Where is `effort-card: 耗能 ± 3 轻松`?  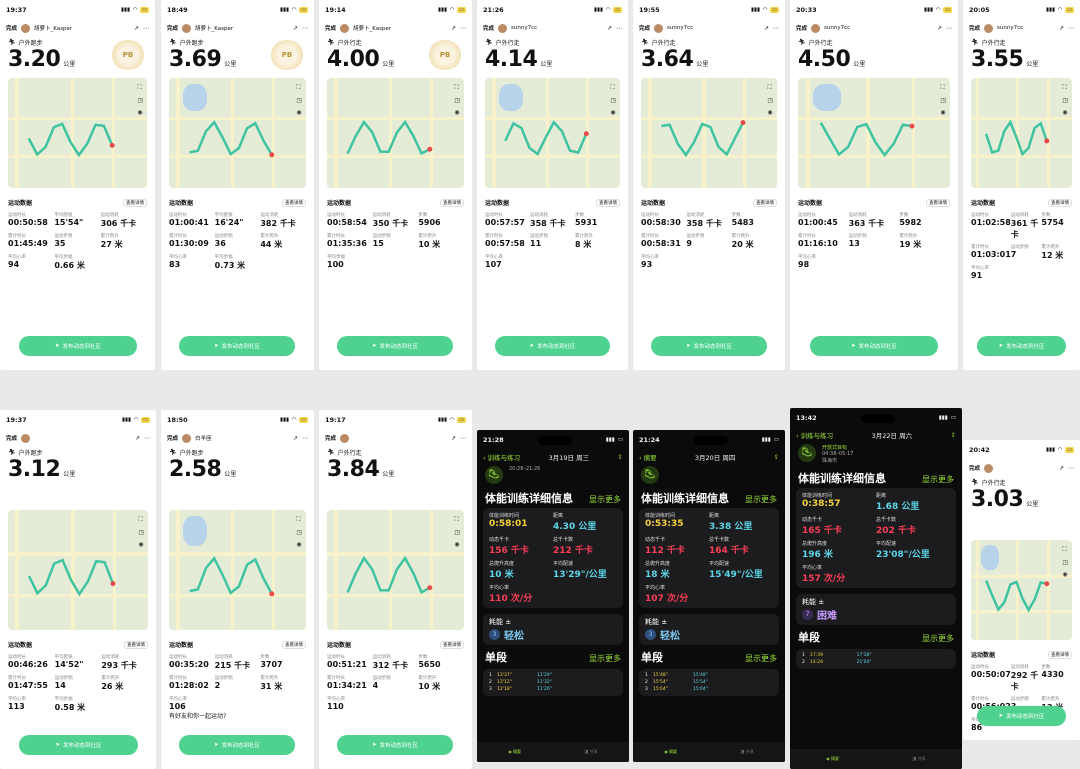 effort-card: 耗能 ± 3 轻松 is located at coordinates (709, 629).